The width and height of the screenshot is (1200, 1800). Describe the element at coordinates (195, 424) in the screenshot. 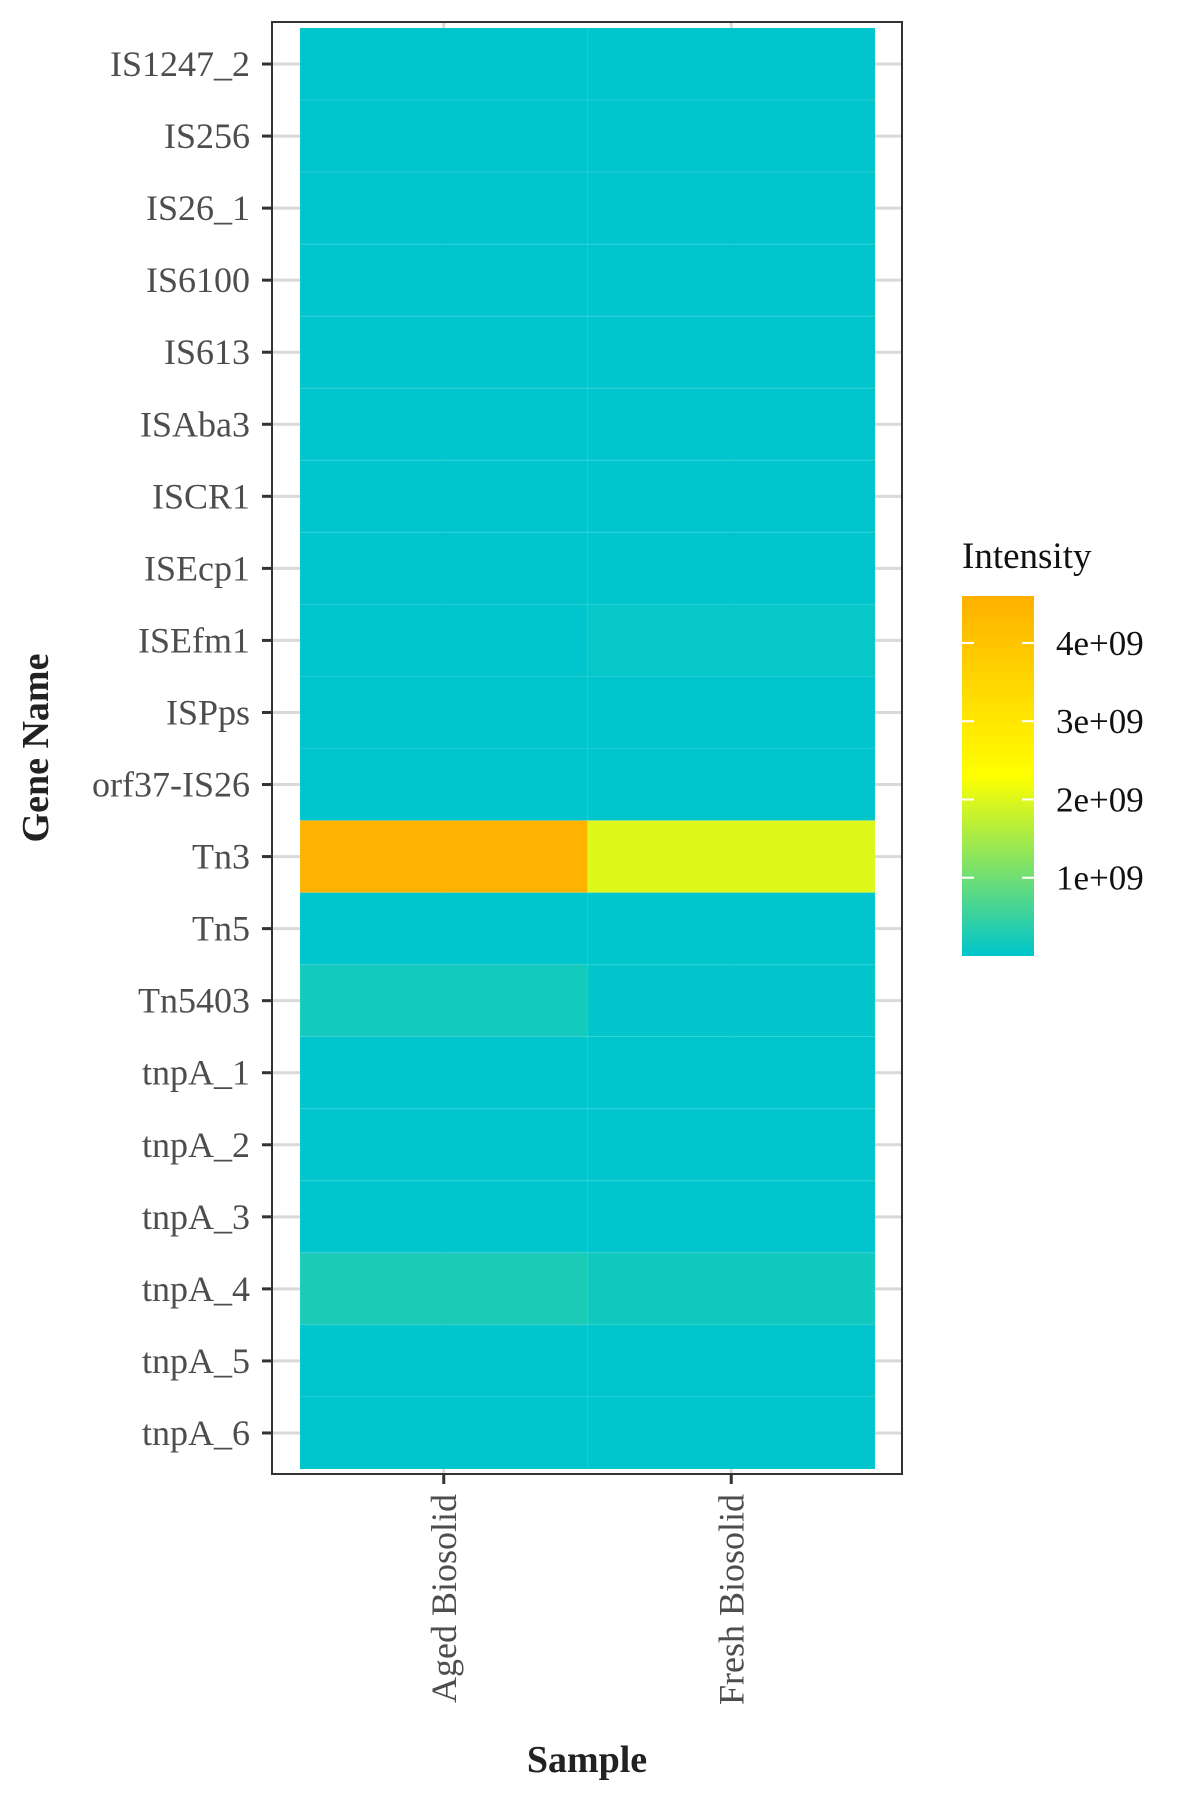

I see `y-tick-label: ISAba3` at that location.